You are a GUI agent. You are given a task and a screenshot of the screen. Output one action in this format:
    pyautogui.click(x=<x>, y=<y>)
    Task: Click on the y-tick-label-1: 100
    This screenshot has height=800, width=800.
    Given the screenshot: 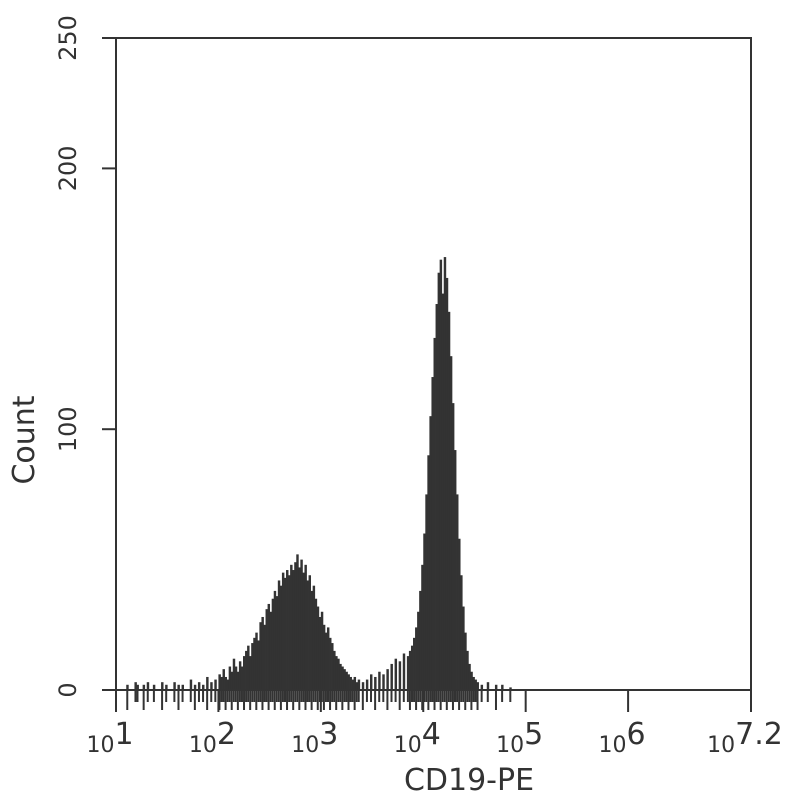 What is the action you would take?
    pyautogui.click(x=68, y=429)
    